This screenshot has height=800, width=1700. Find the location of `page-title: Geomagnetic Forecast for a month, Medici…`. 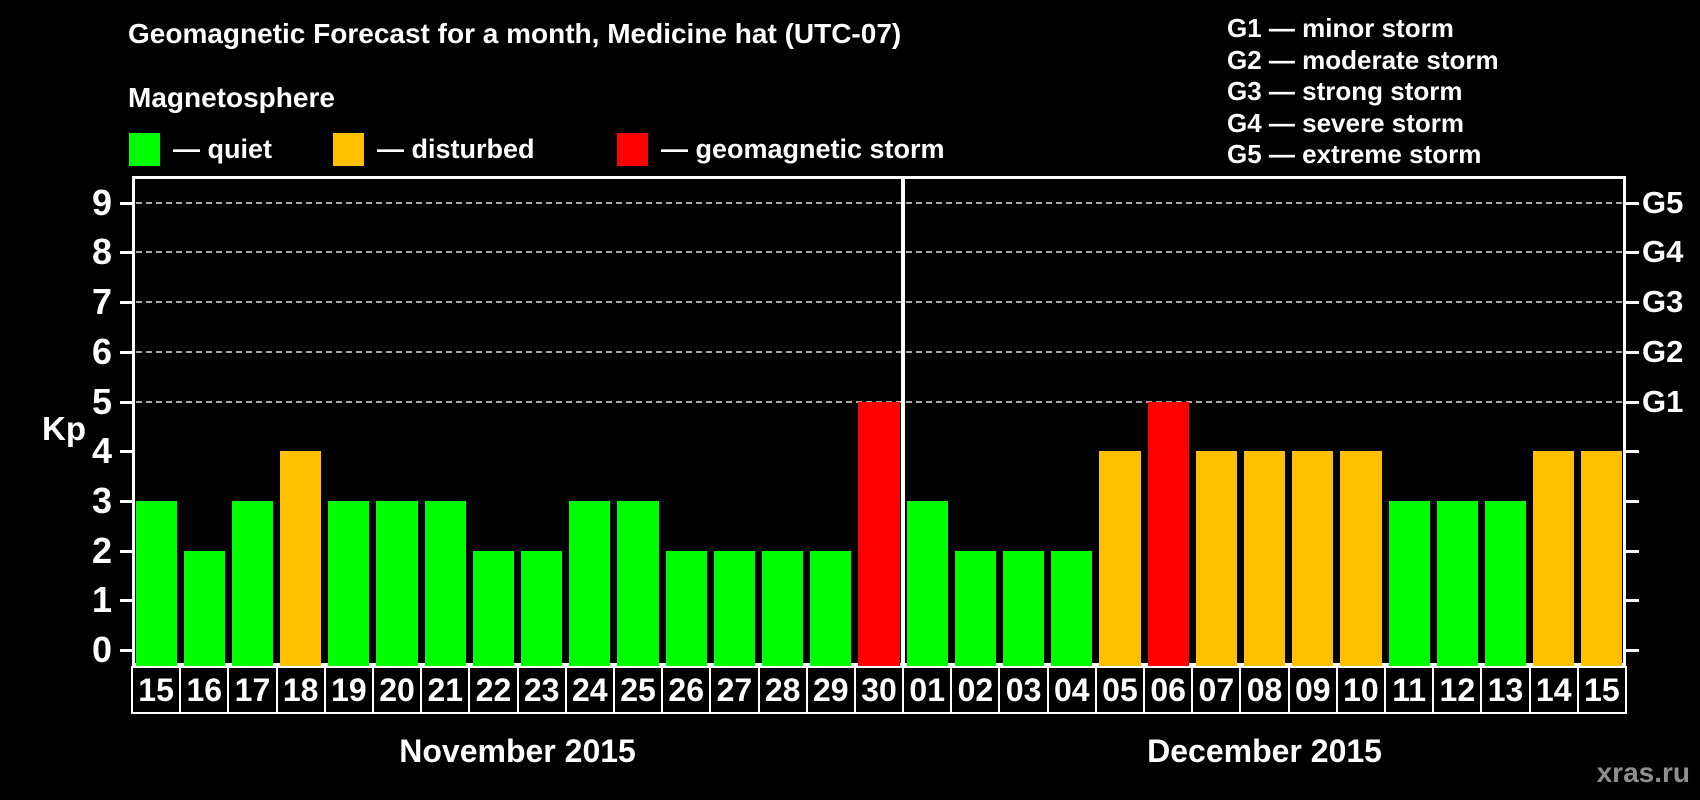

page-title: Geomagnetic Forecast for a month, Medici… is located at coordinates (515, 33).